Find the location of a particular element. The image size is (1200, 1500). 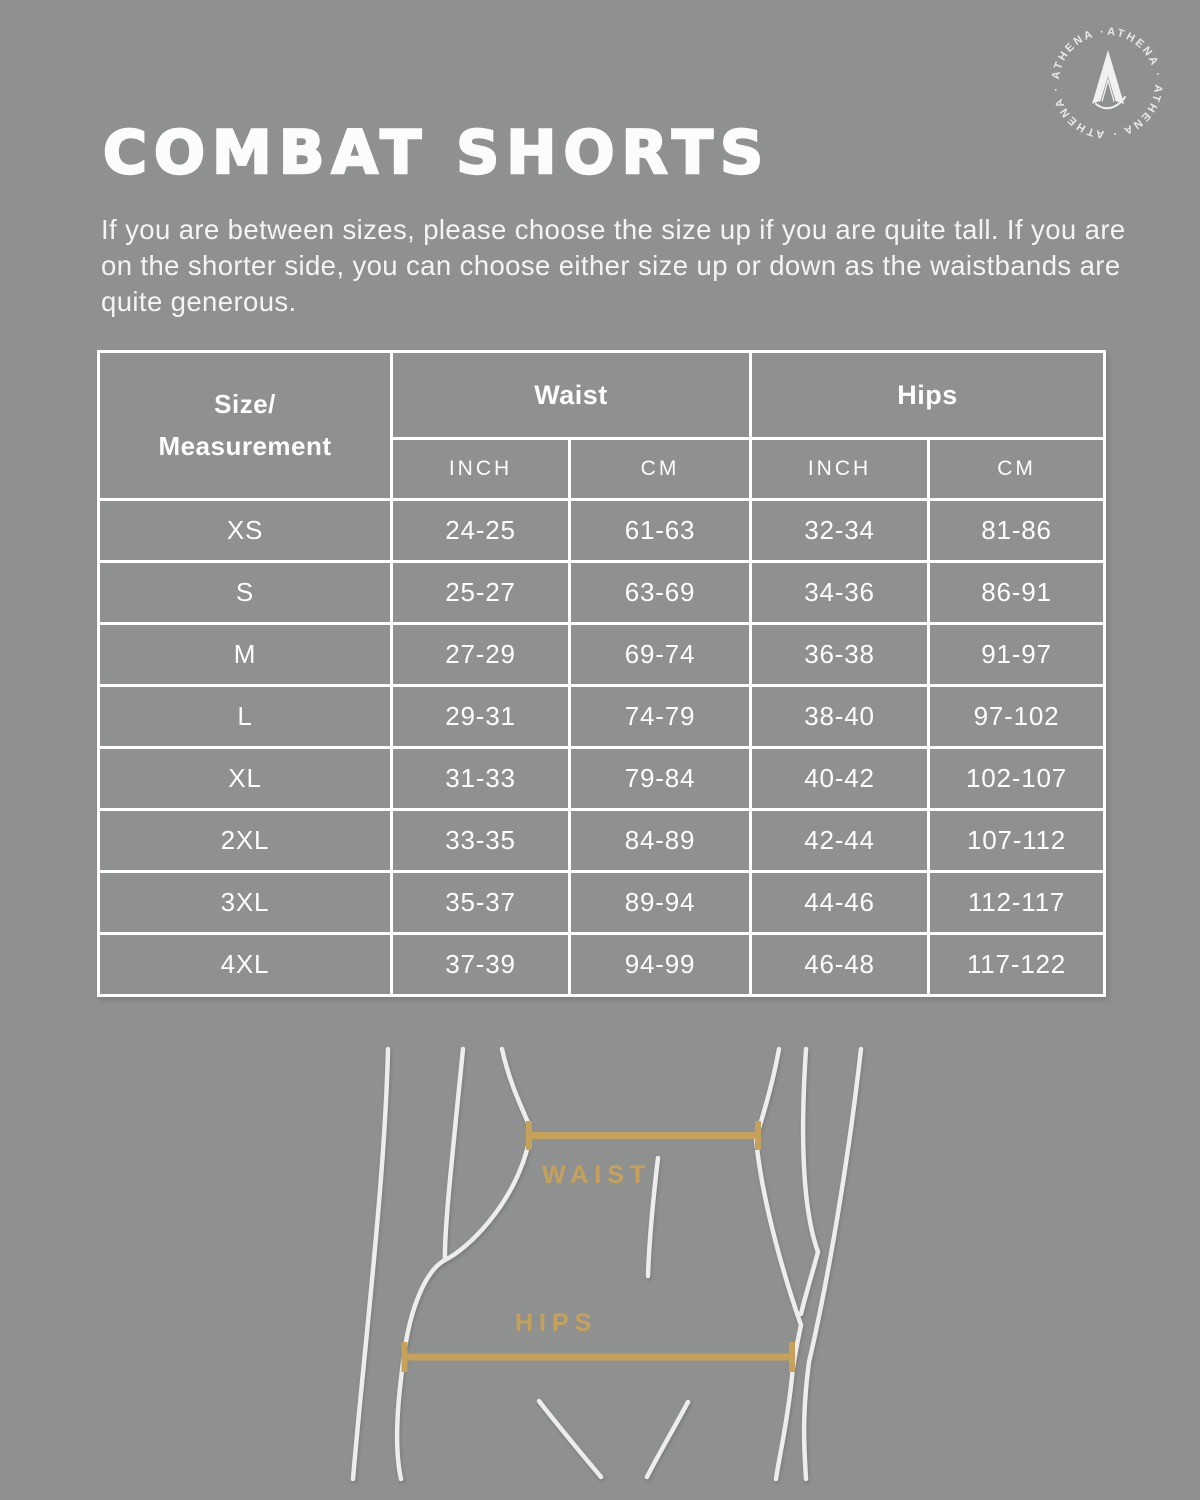

waist-cm: 94-99 is located at coordinates (660, 964).